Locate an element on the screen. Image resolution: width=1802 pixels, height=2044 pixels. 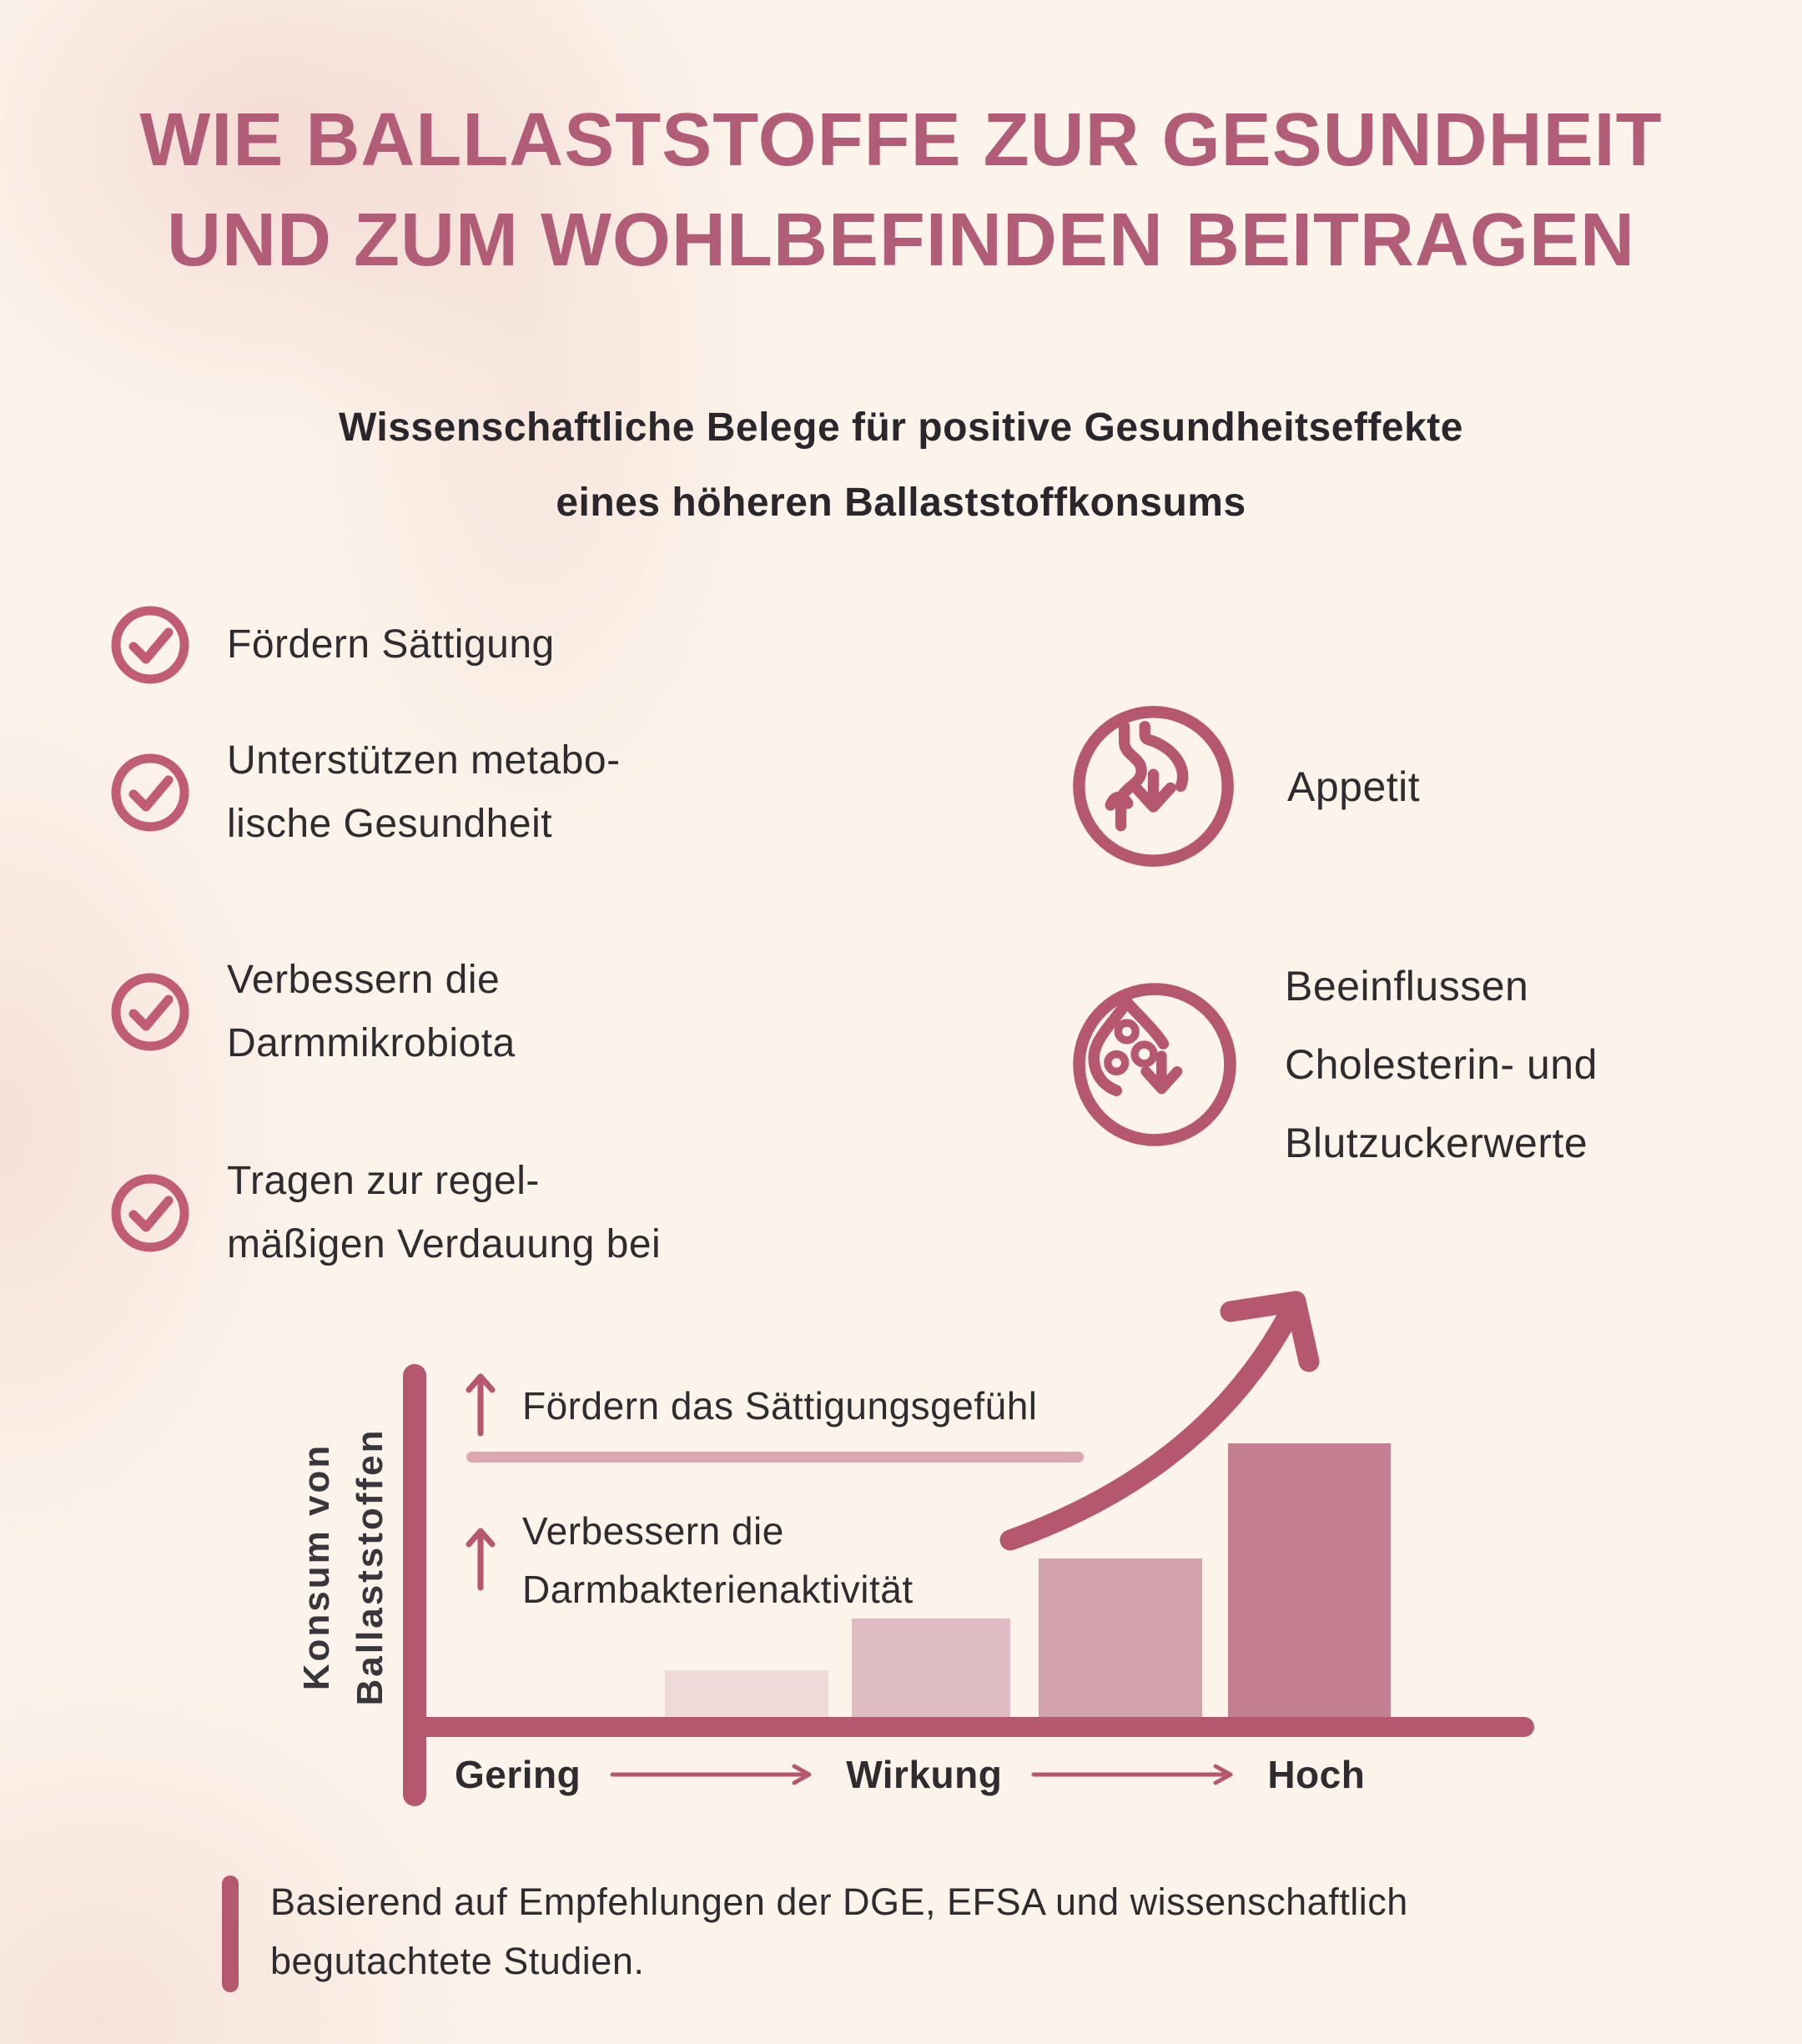
chart-annotation-satiety: Fördern das Sättigungsgefühl is located at coordinates (751, 1405).